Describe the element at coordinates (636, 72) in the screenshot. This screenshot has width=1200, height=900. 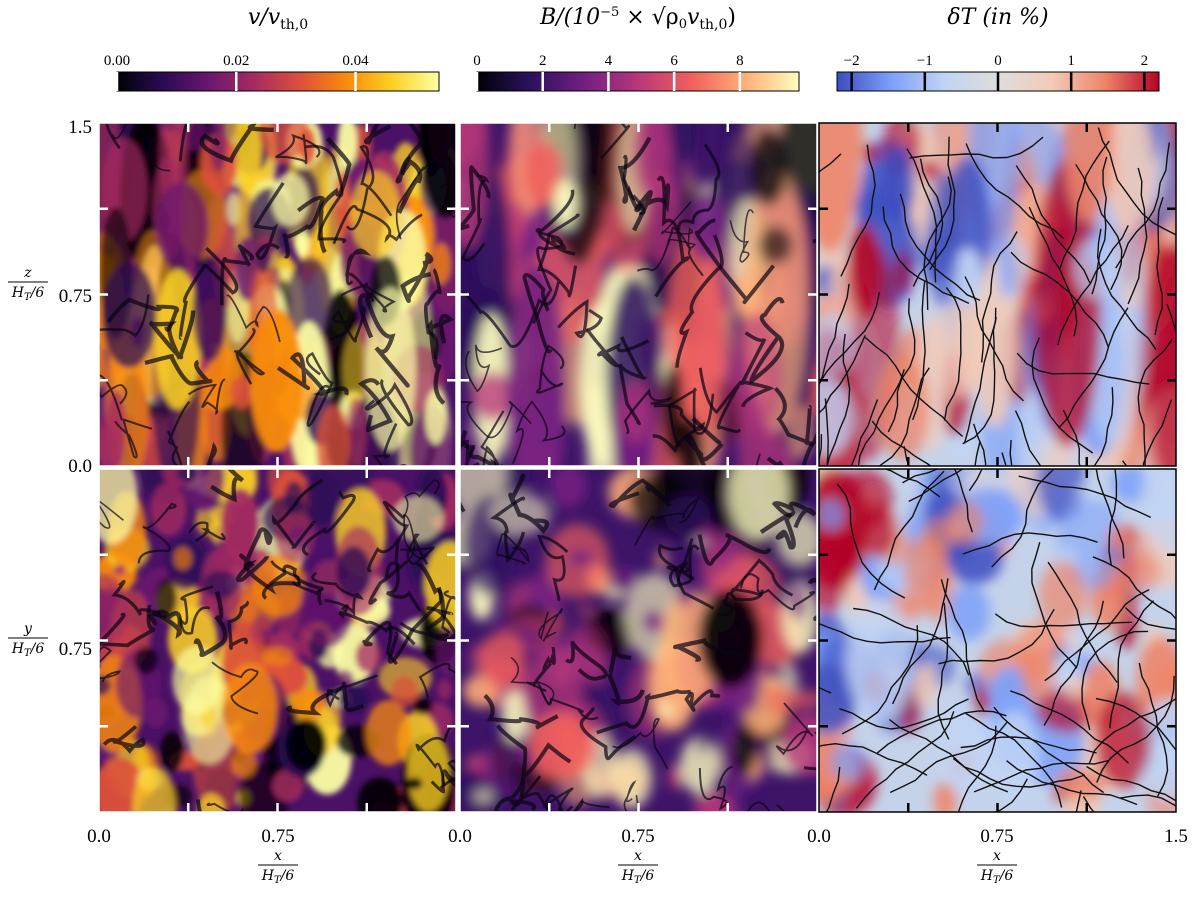
I see `colorbar-2: 0 2 4 6 8` at that location.